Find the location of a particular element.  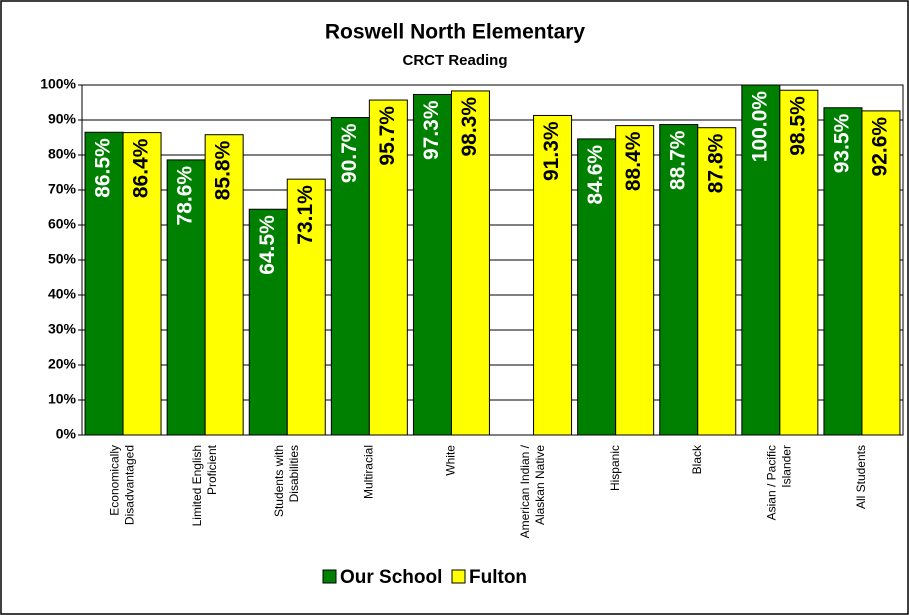

x-tick-label: All Students is located at coordinates (861, 477).